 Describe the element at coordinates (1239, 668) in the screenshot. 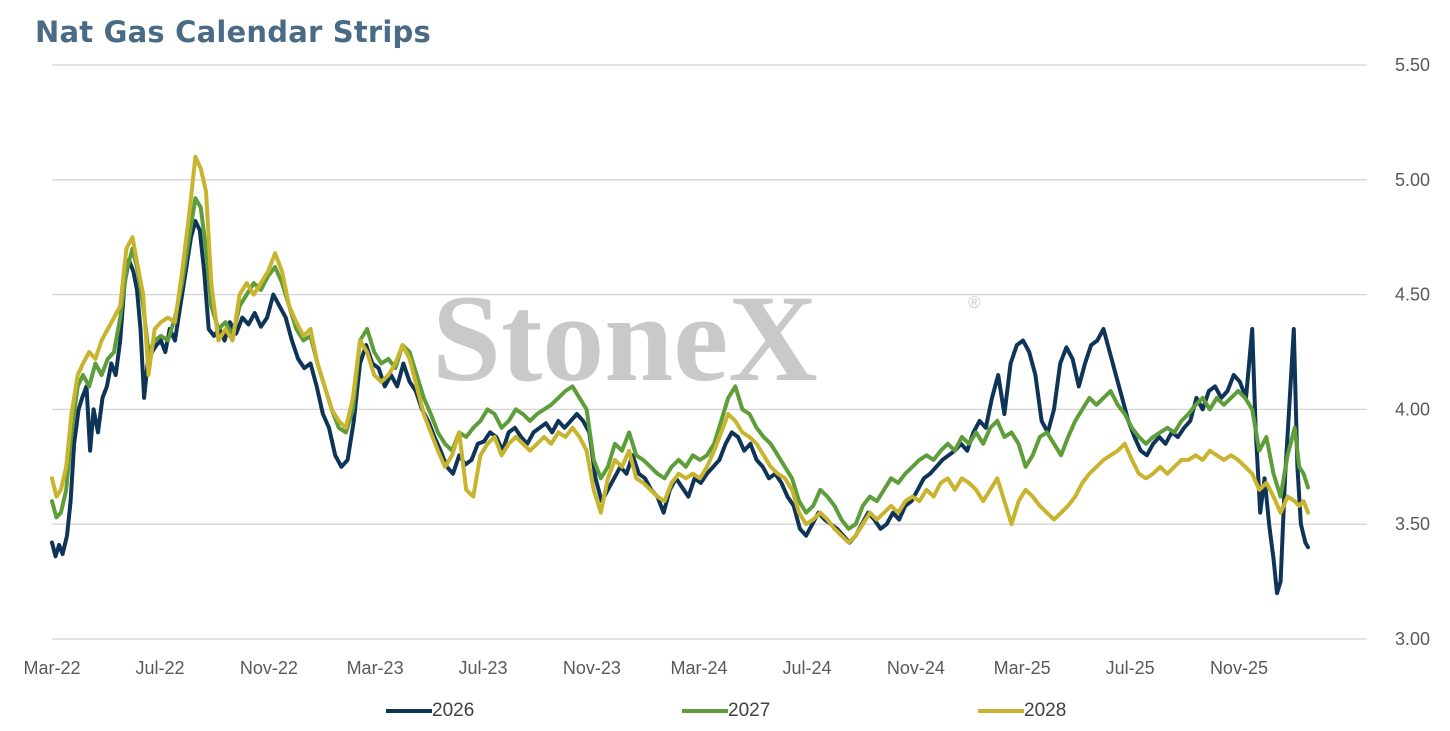

I see `x-tick-label: Nov-25` at that location.